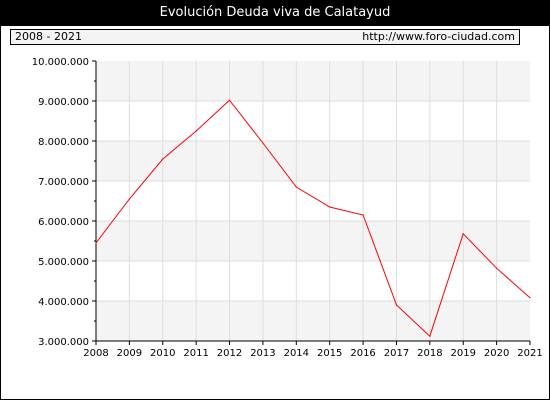  Describe the element at coordinates (63, 302) in the screenshot. I see `y-tick-label: 4.000.000` at that location.